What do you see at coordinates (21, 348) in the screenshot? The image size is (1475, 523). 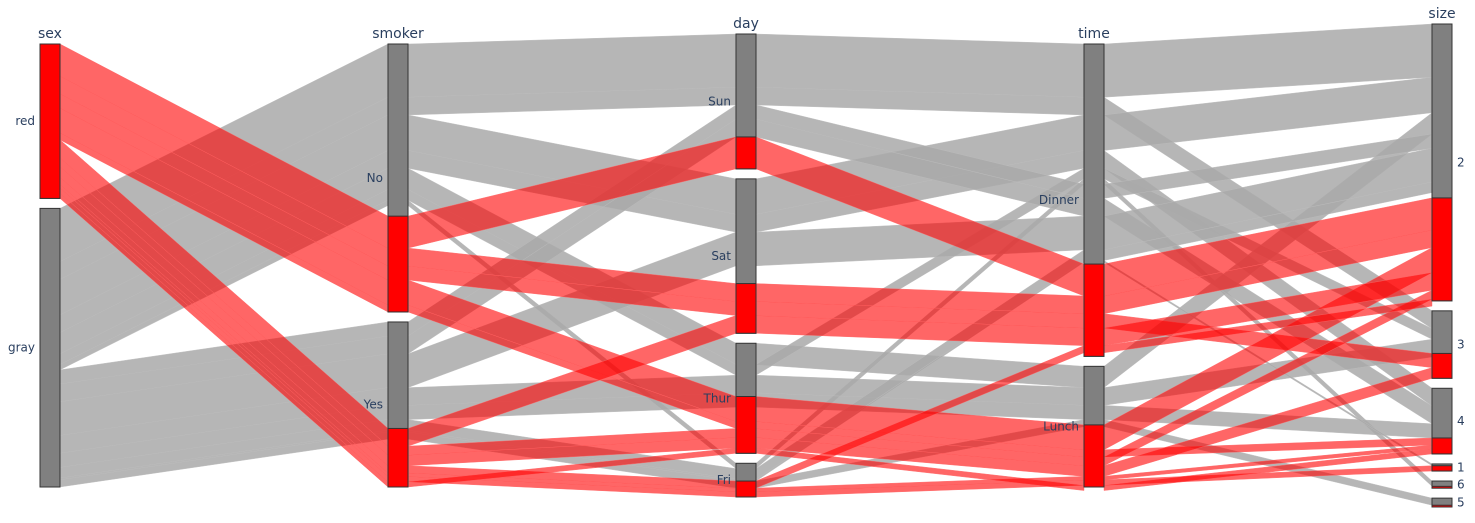 I see `category-label-sex-gray: gray` at bounding box center [21, 348].